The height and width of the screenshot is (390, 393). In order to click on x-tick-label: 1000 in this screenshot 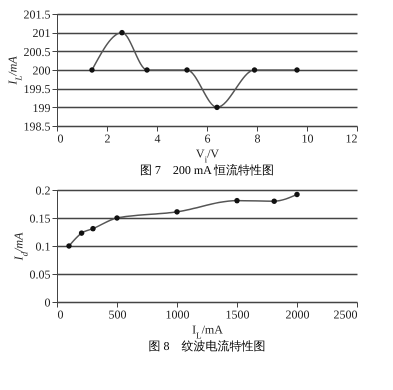, I will do `click(178, 315)`.